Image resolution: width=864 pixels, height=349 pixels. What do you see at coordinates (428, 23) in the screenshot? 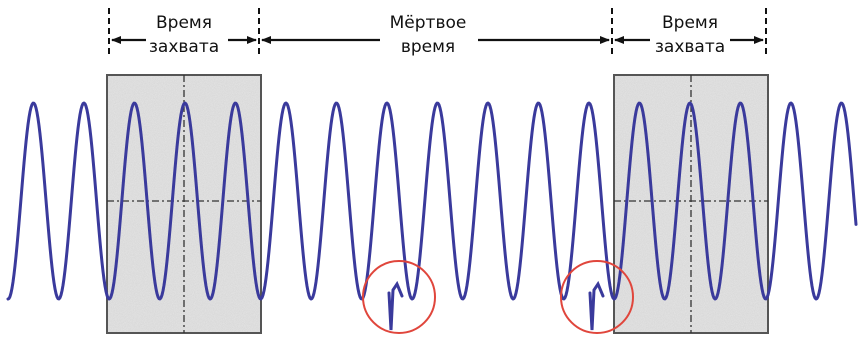
I see `dead-time-label-line1: Мёртвое` at bounding box center [428, 23].